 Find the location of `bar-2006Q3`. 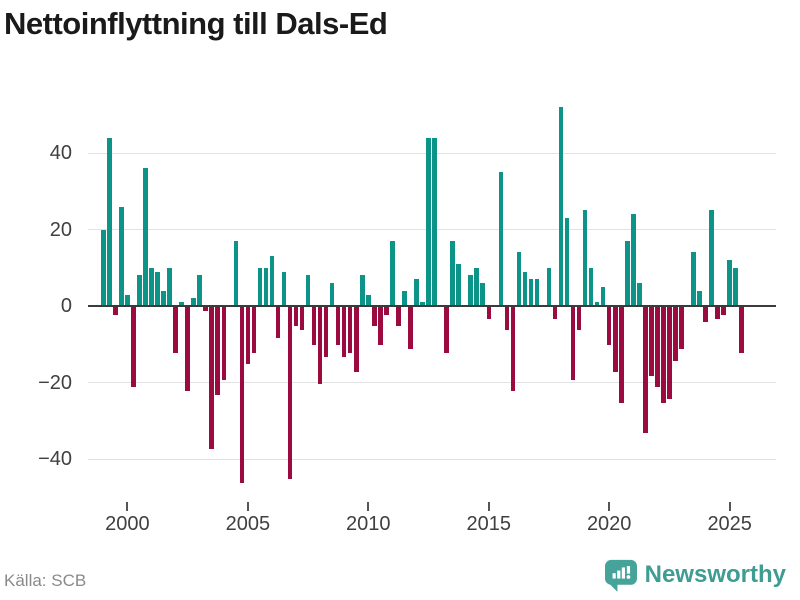

bar-2006Q3 is located at coordinates (284, 288).